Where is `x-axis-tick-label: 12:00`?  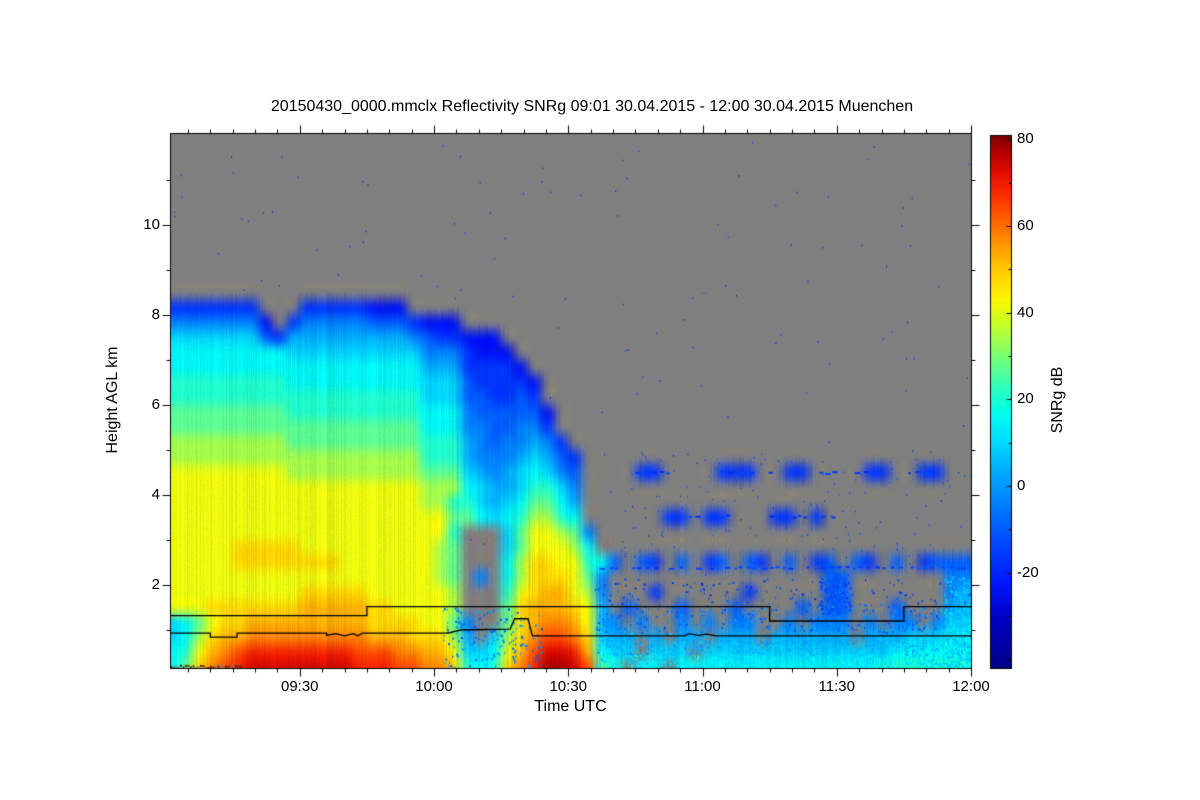 x-axis-tick-label: 12:00 is located at coordinates (971, 686).